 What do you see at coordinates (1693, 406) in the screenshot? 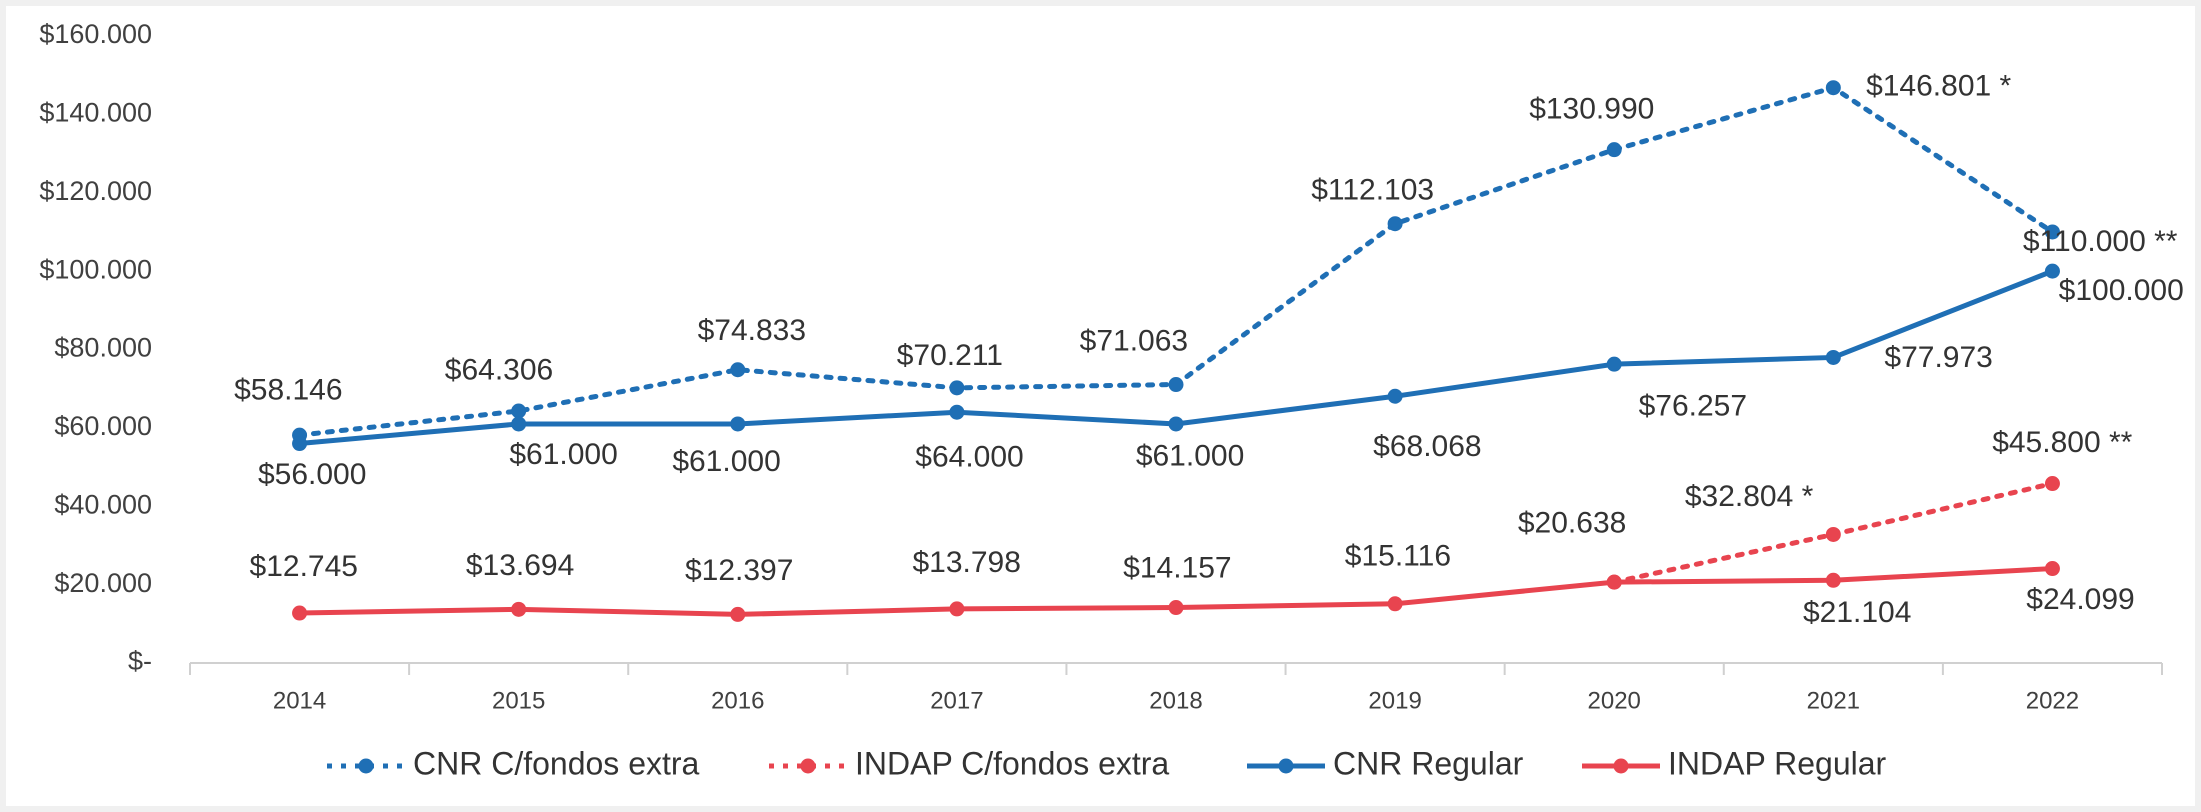
I see `data-label: $76.257` at bounding box center [1693, 406].